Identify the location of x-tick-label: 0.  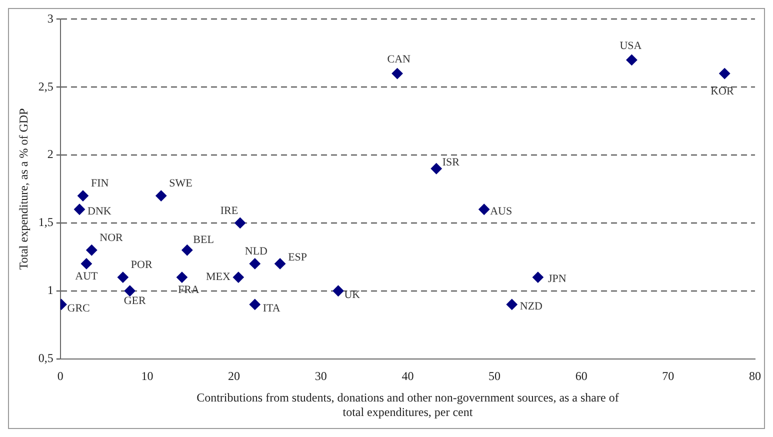
(60, 376).